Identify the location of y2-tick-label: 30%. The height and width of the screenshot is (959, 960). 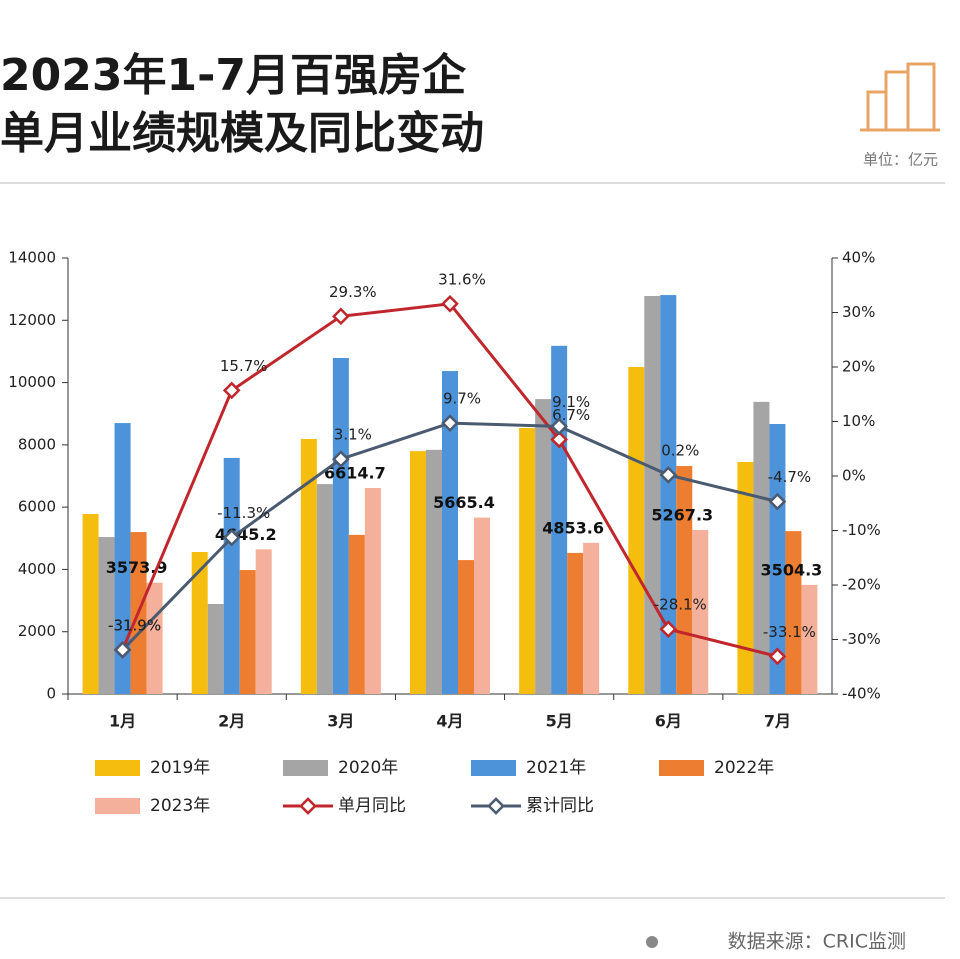
(858, 312).